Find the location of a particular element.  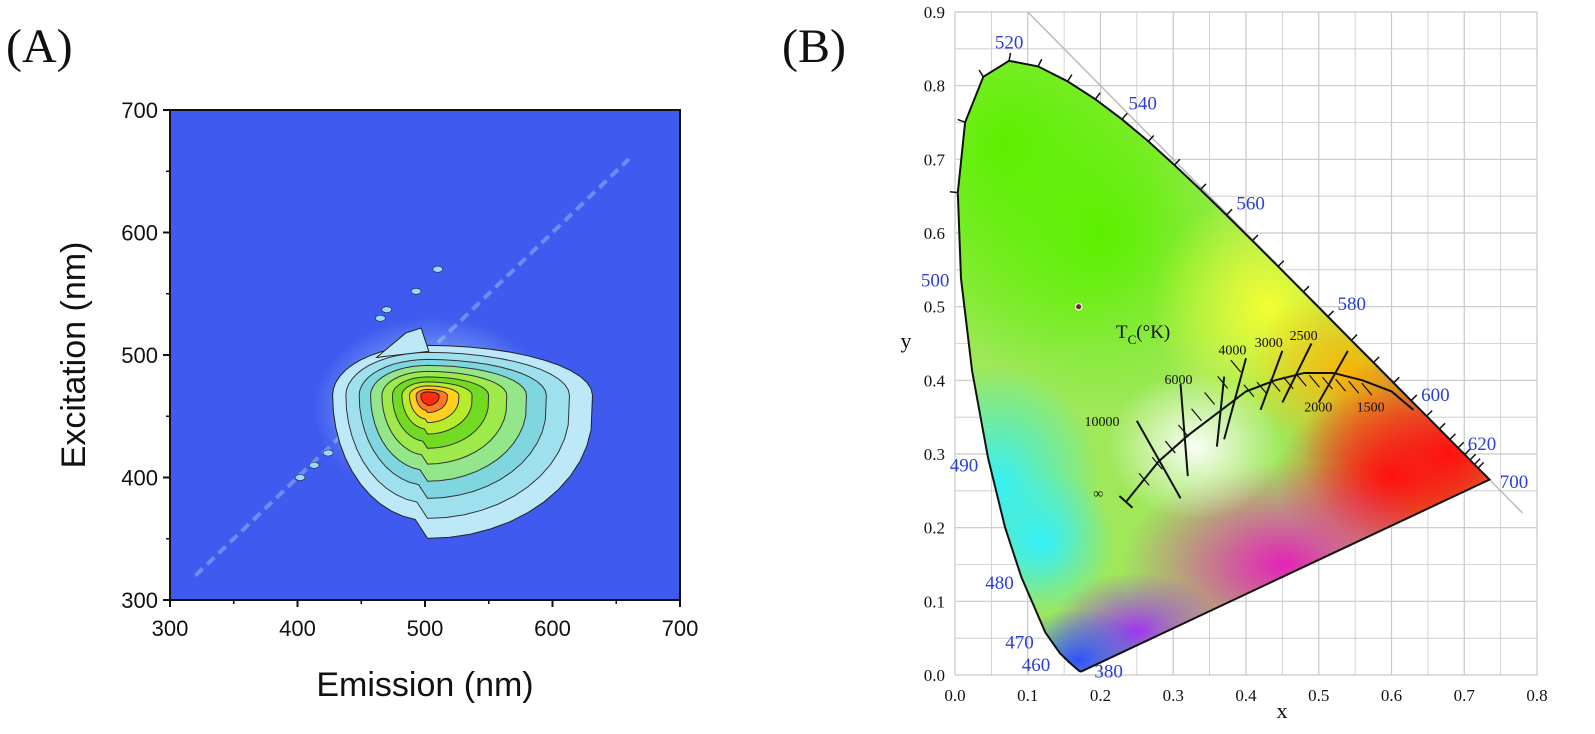

cie-y-tick-label: 0.5 is located at coordinates (934, 307).